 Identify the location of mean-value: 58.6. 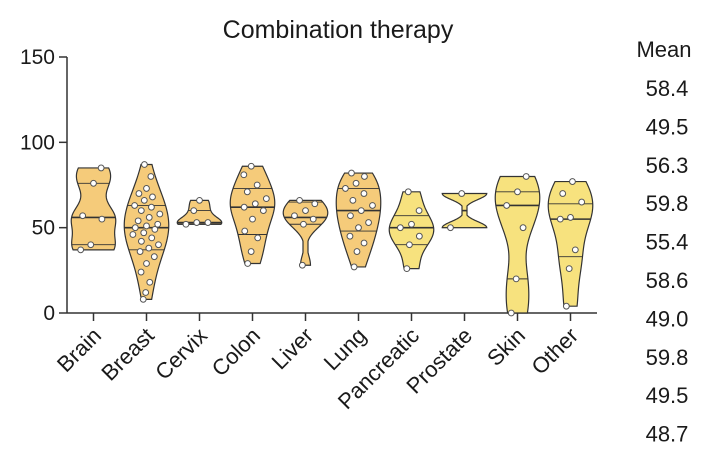
(667, 280).